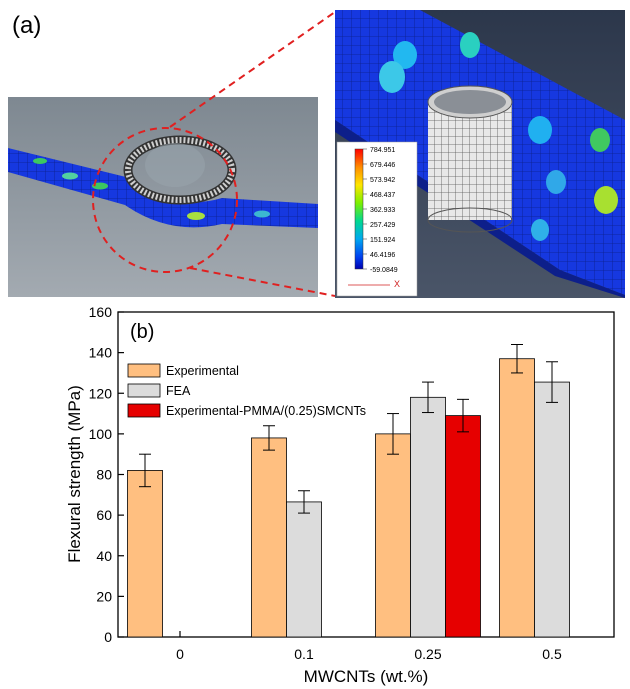 The width and height of the screenshot is (630, 689). Describe the element at coordinates (382, 150) in the screenshot. I see `colorbar-tick-label: 784.951` at that location.